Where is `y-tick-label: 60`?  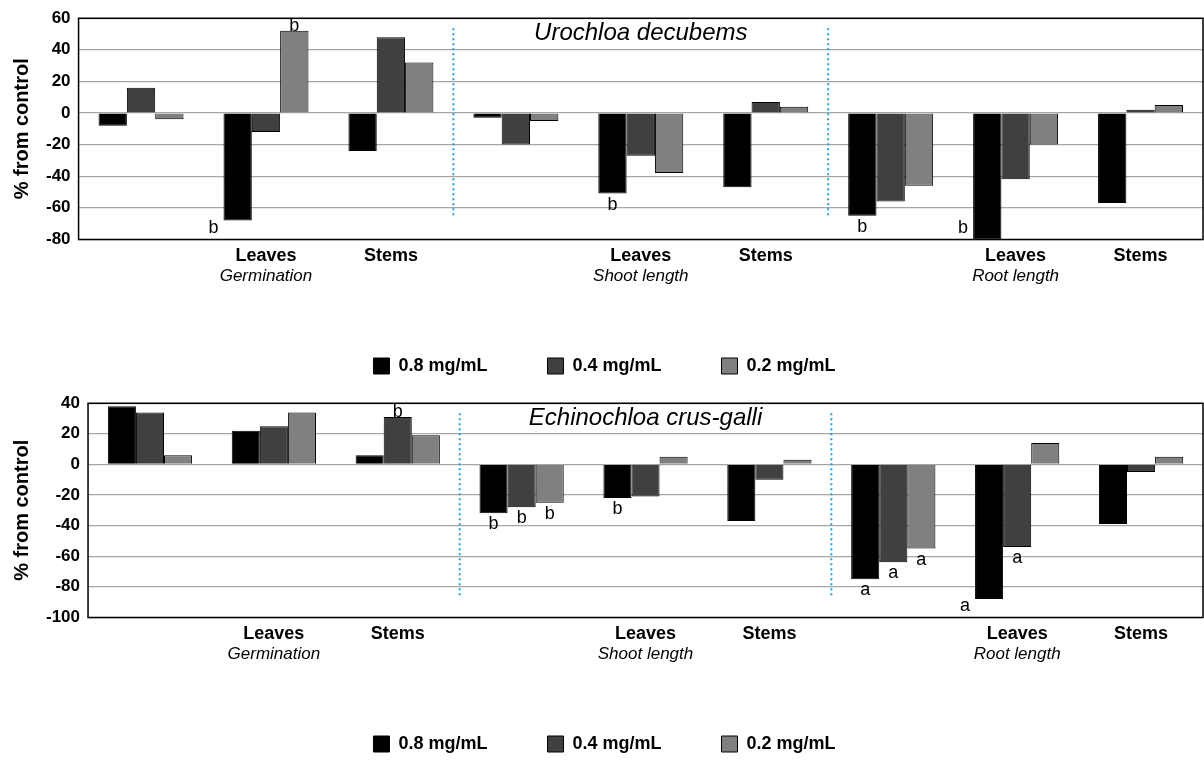 y-tick-label: 60 is located at coordinates (61, 17).